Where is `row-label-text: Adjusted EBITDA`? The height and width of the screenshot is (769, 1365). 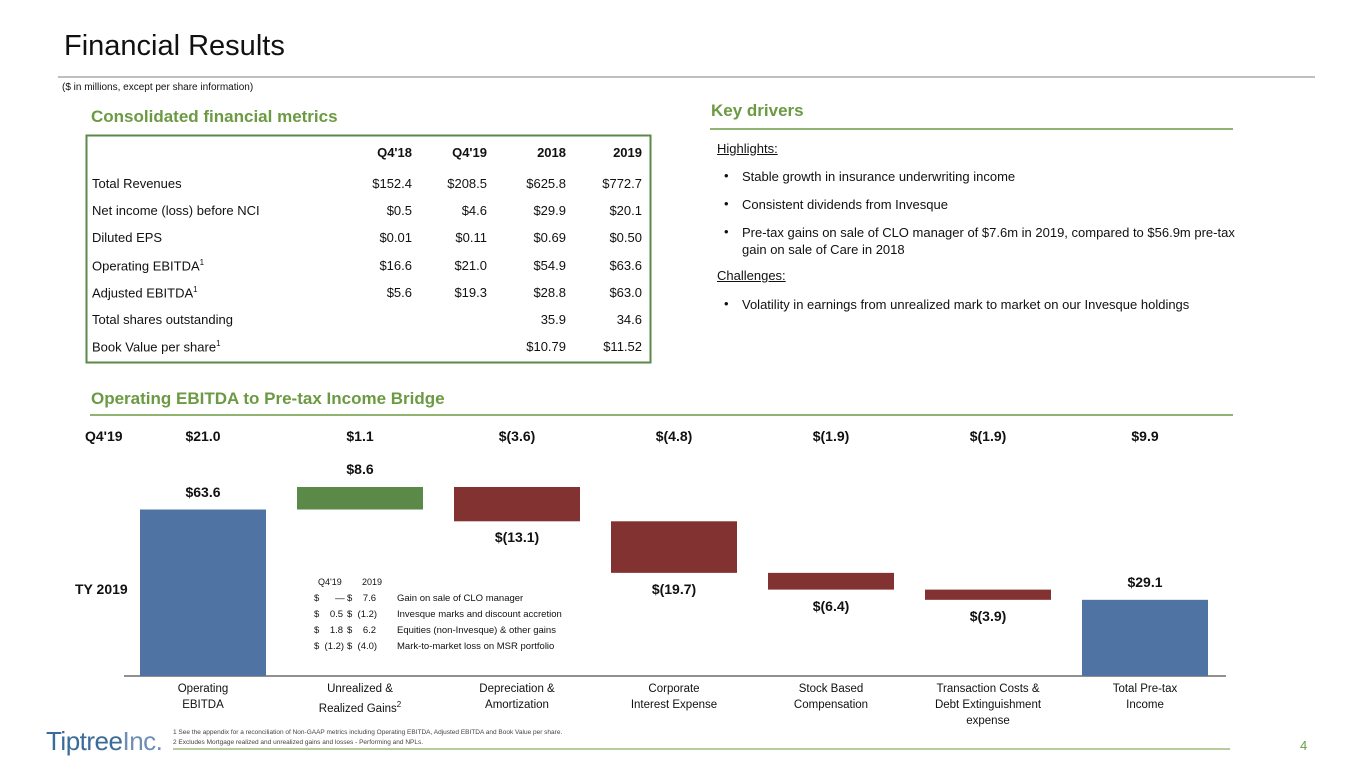 row-label-text: Adjusted EBITDA is located at coordinates (143, 293).